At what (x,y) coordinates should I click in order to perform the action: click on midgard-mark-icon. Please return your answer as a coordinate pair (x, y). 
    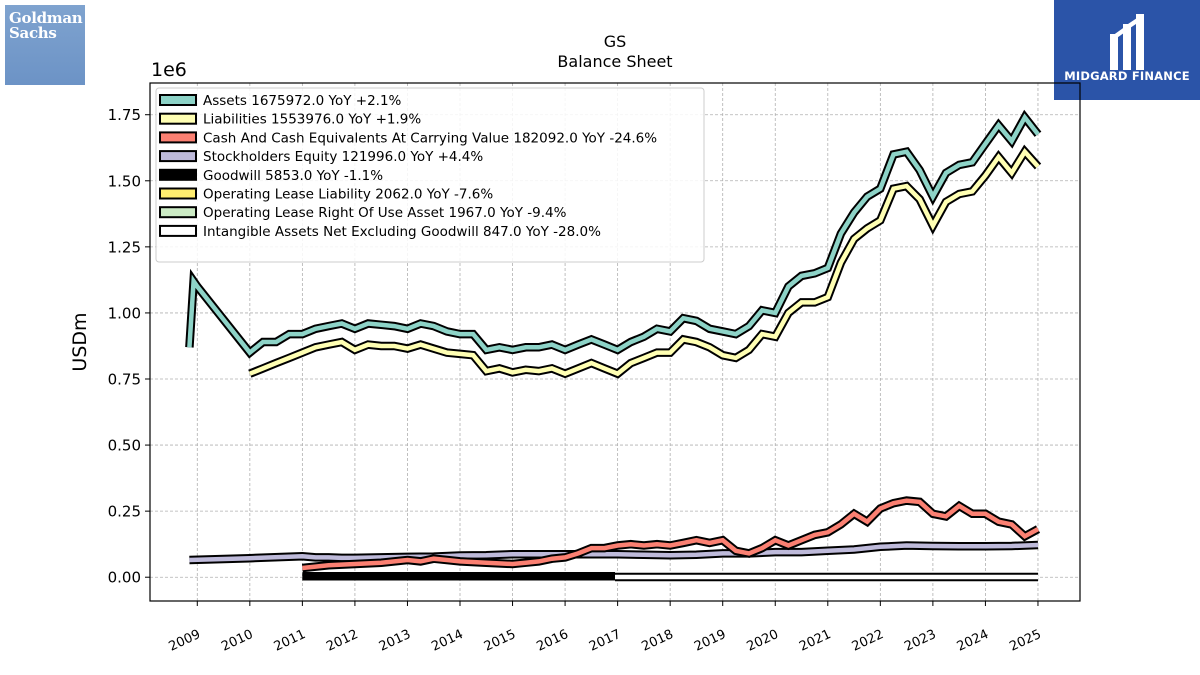
    Looking at the image, I should click on (1127, 42).